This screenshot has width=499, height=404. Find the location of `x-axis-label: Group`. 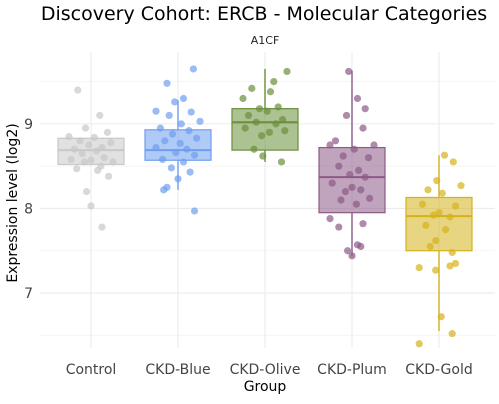

x-axis-label: Group is located at coordinates (265, 387).